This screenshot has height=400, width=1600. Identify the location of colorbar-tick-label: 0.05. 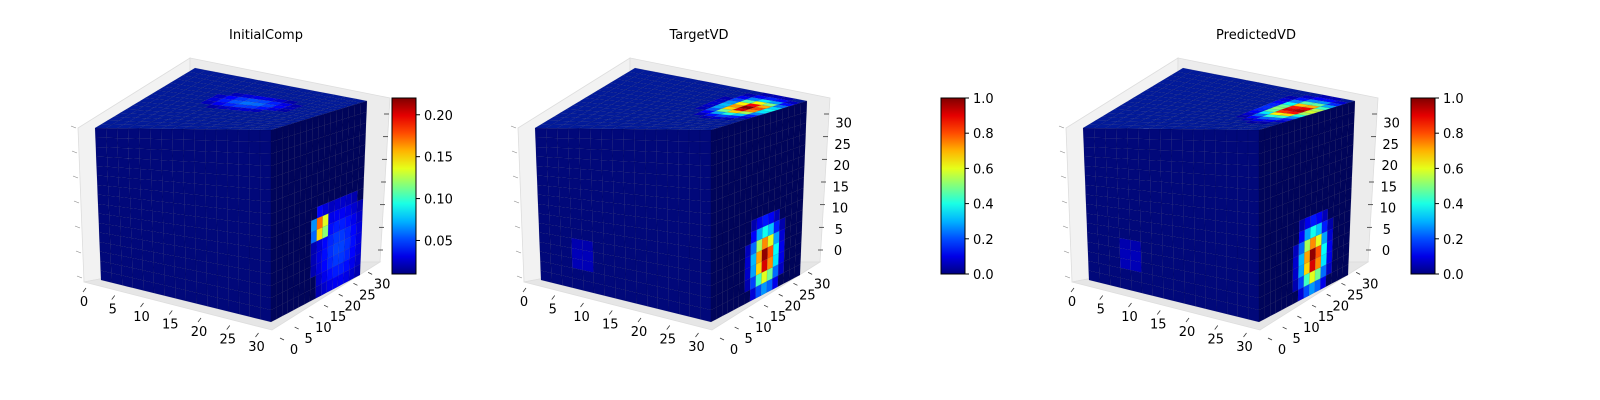
(438, 241).